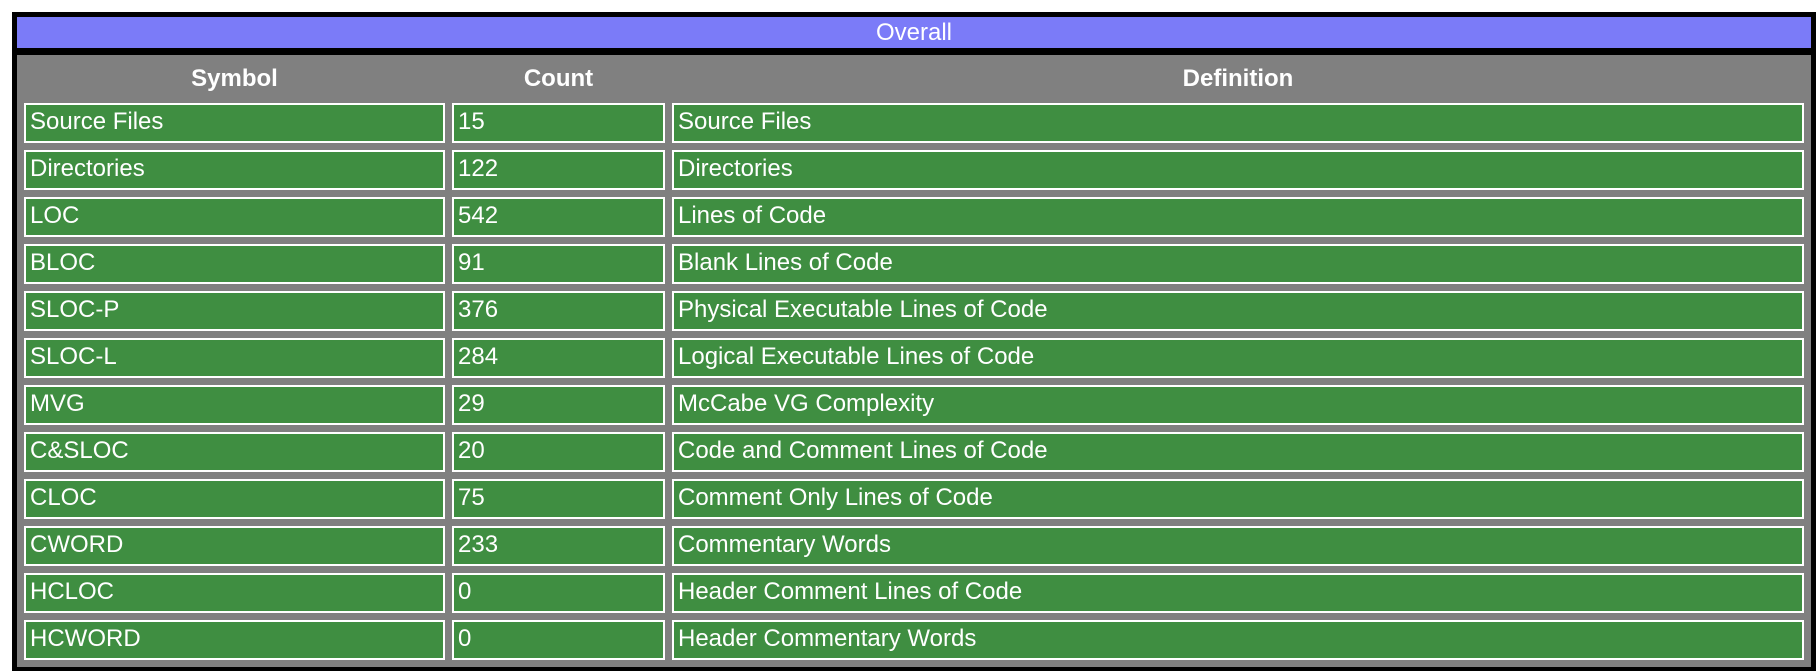 The width and height of the screenshot is (1817, 672). What do you see at coordinates (558, 170) in the screenshot?
I see `count-cell: 122` at bounding box center [558, 170].